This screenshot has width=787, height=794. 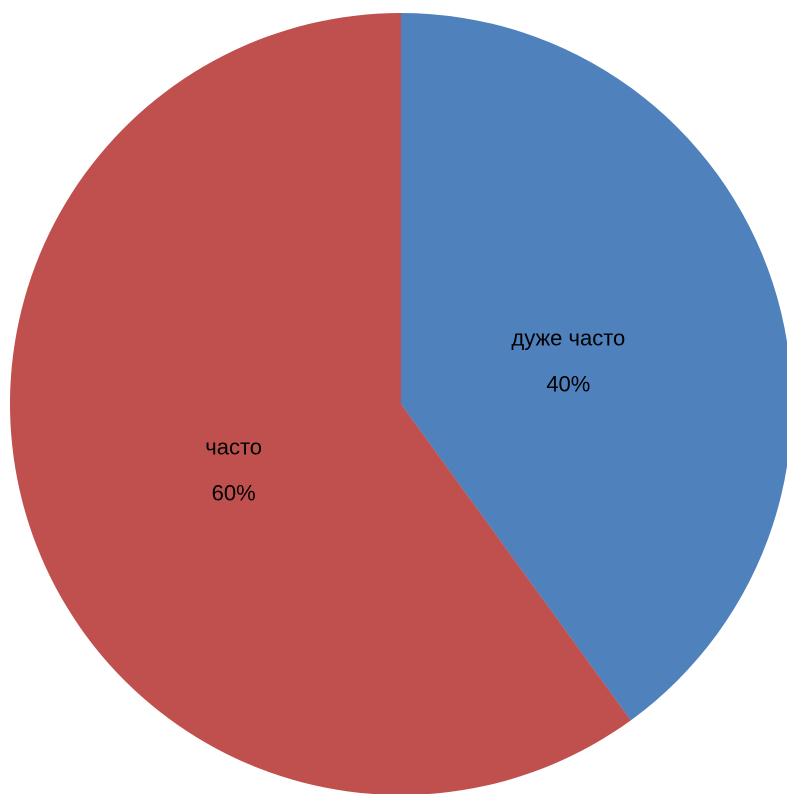 I want to click on slice-category-label: часто, so click(x=233, y=446).